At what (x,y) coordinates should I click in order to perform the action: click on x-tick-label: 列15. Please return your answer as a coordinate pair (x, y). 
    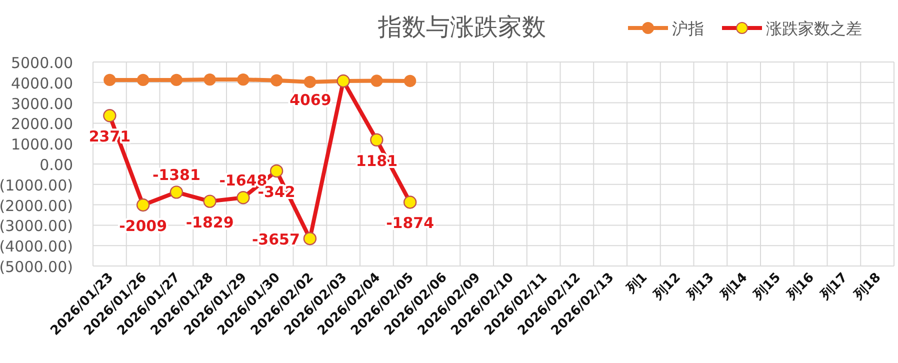
    Looking at the image, I should click on (767, 287).